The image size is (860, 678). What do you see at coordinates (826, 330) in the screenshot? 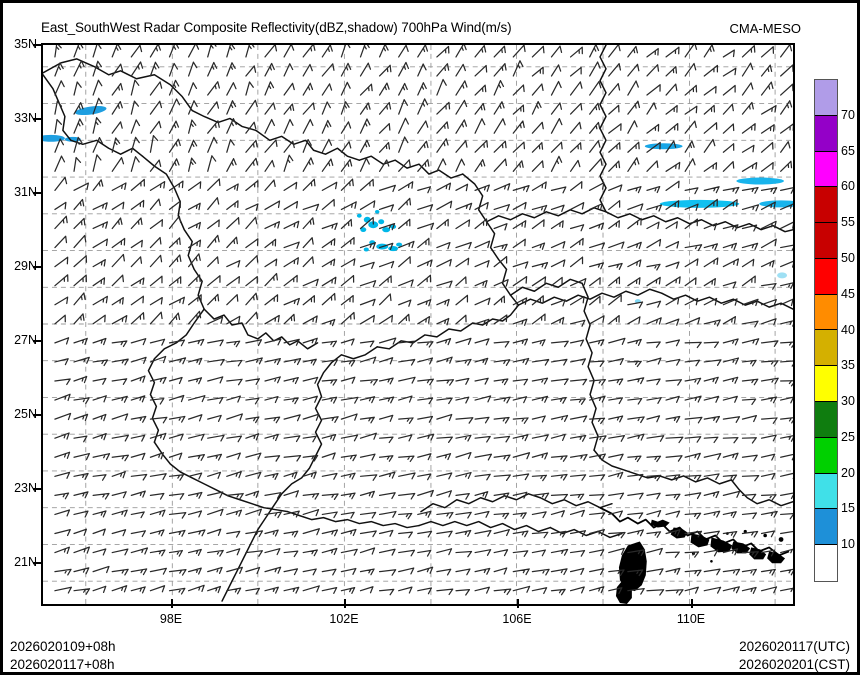
I see `reflectivity-colorbar` at bounding box center [826, 330].